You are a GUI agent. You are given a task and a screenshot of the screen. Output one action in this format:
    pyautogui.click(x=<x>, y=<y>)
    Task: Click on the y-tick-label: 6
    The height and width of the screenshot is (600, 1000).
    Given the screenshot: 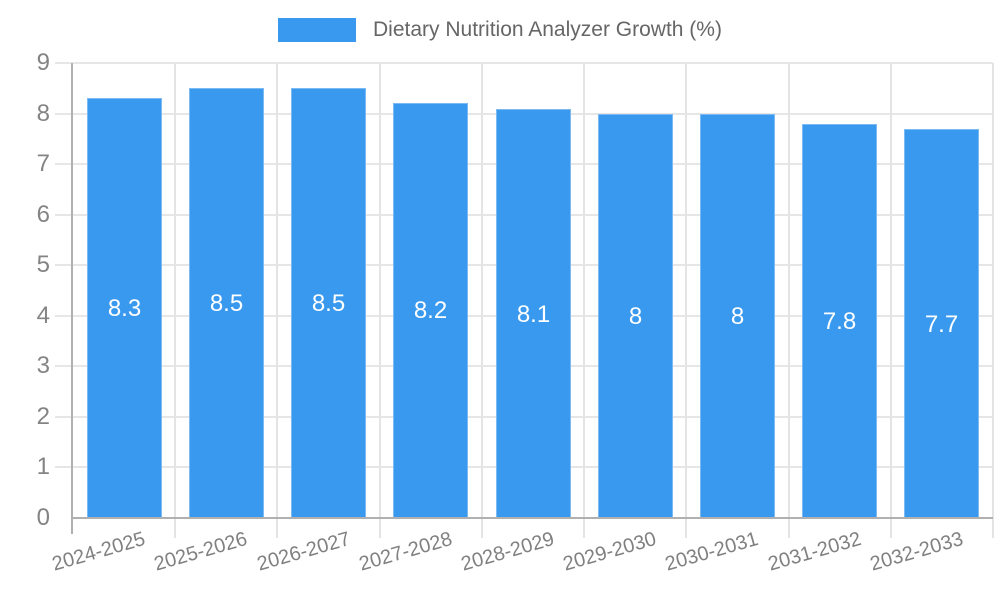 What is the action you would take?
    pyautogui.click(x=43, y=214)
    